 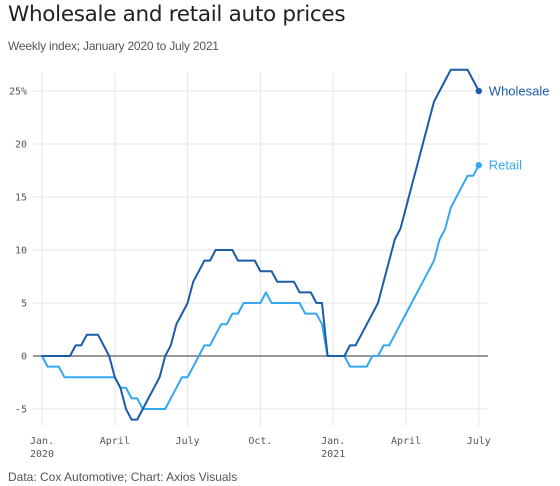 I want to click on chart-title: Wholesale and retail auto prices, so click(x=177, y=14).